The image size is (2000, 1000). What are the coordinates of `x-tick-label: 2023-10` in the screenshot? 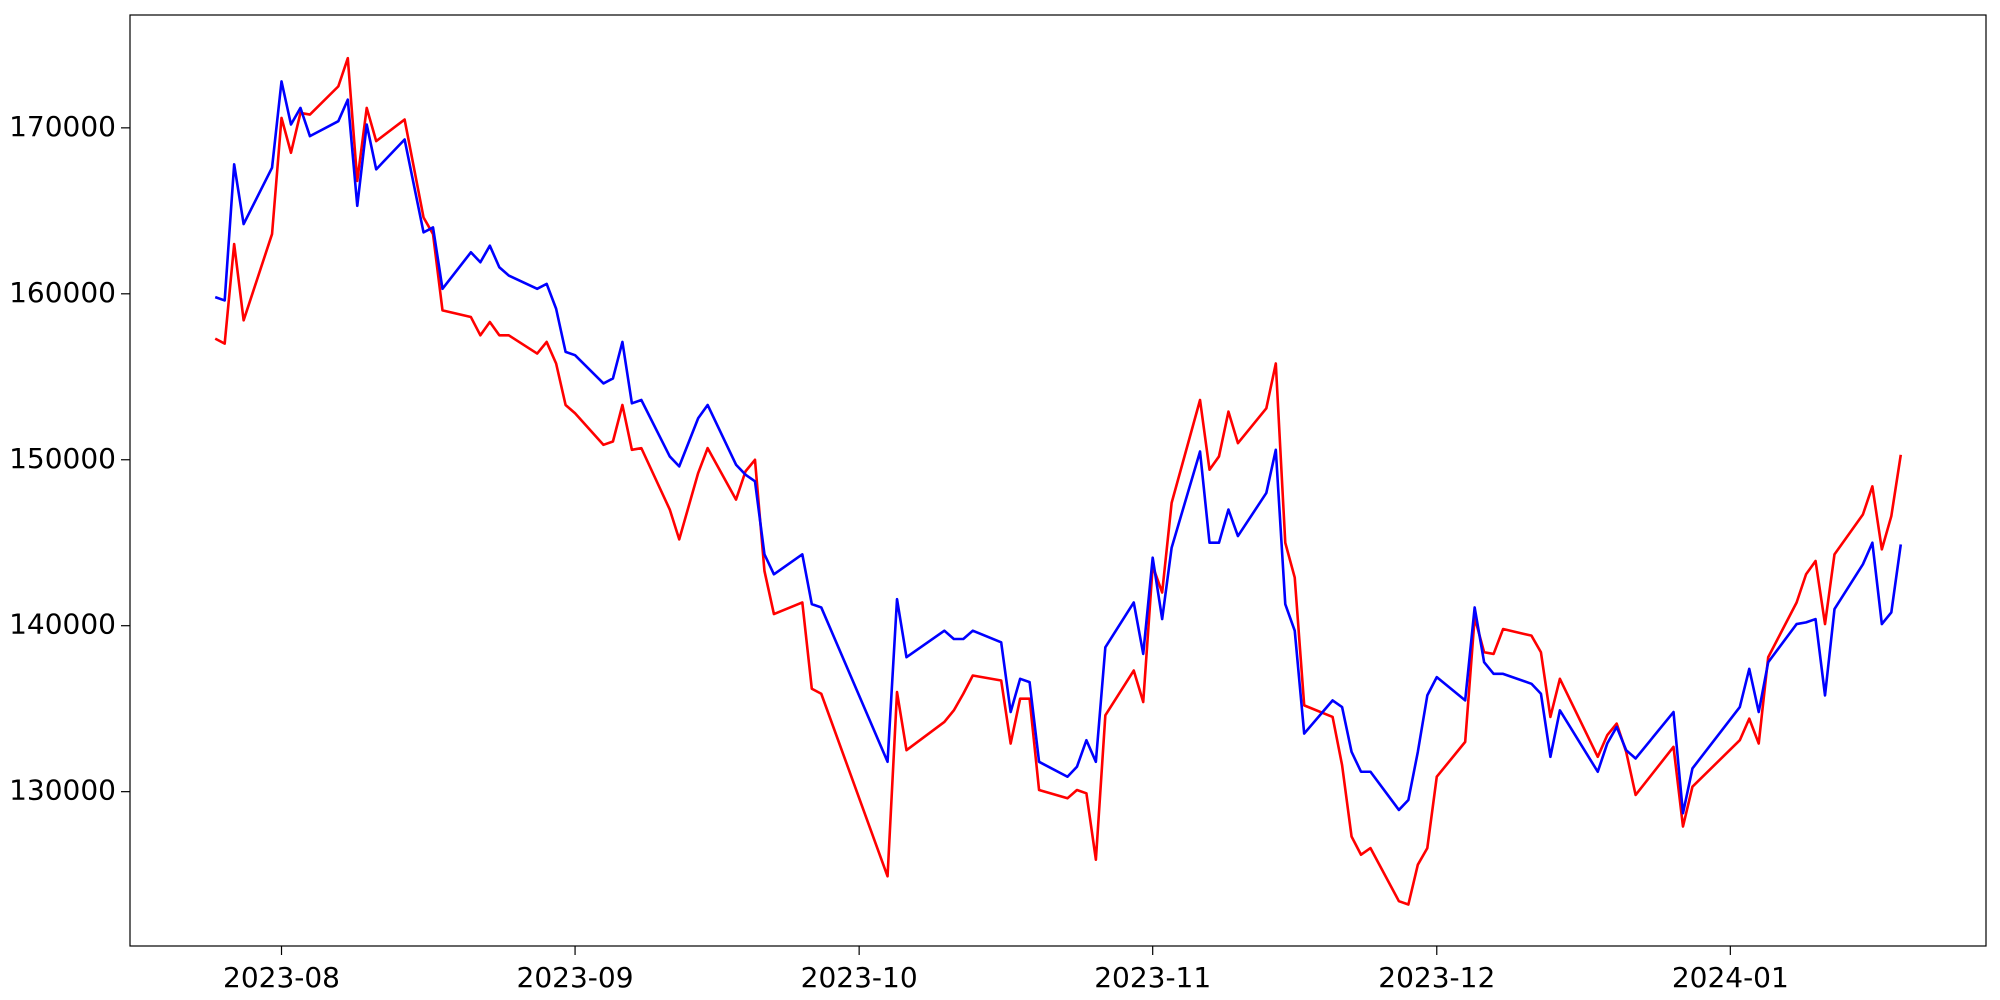 It's located at (859, 977).